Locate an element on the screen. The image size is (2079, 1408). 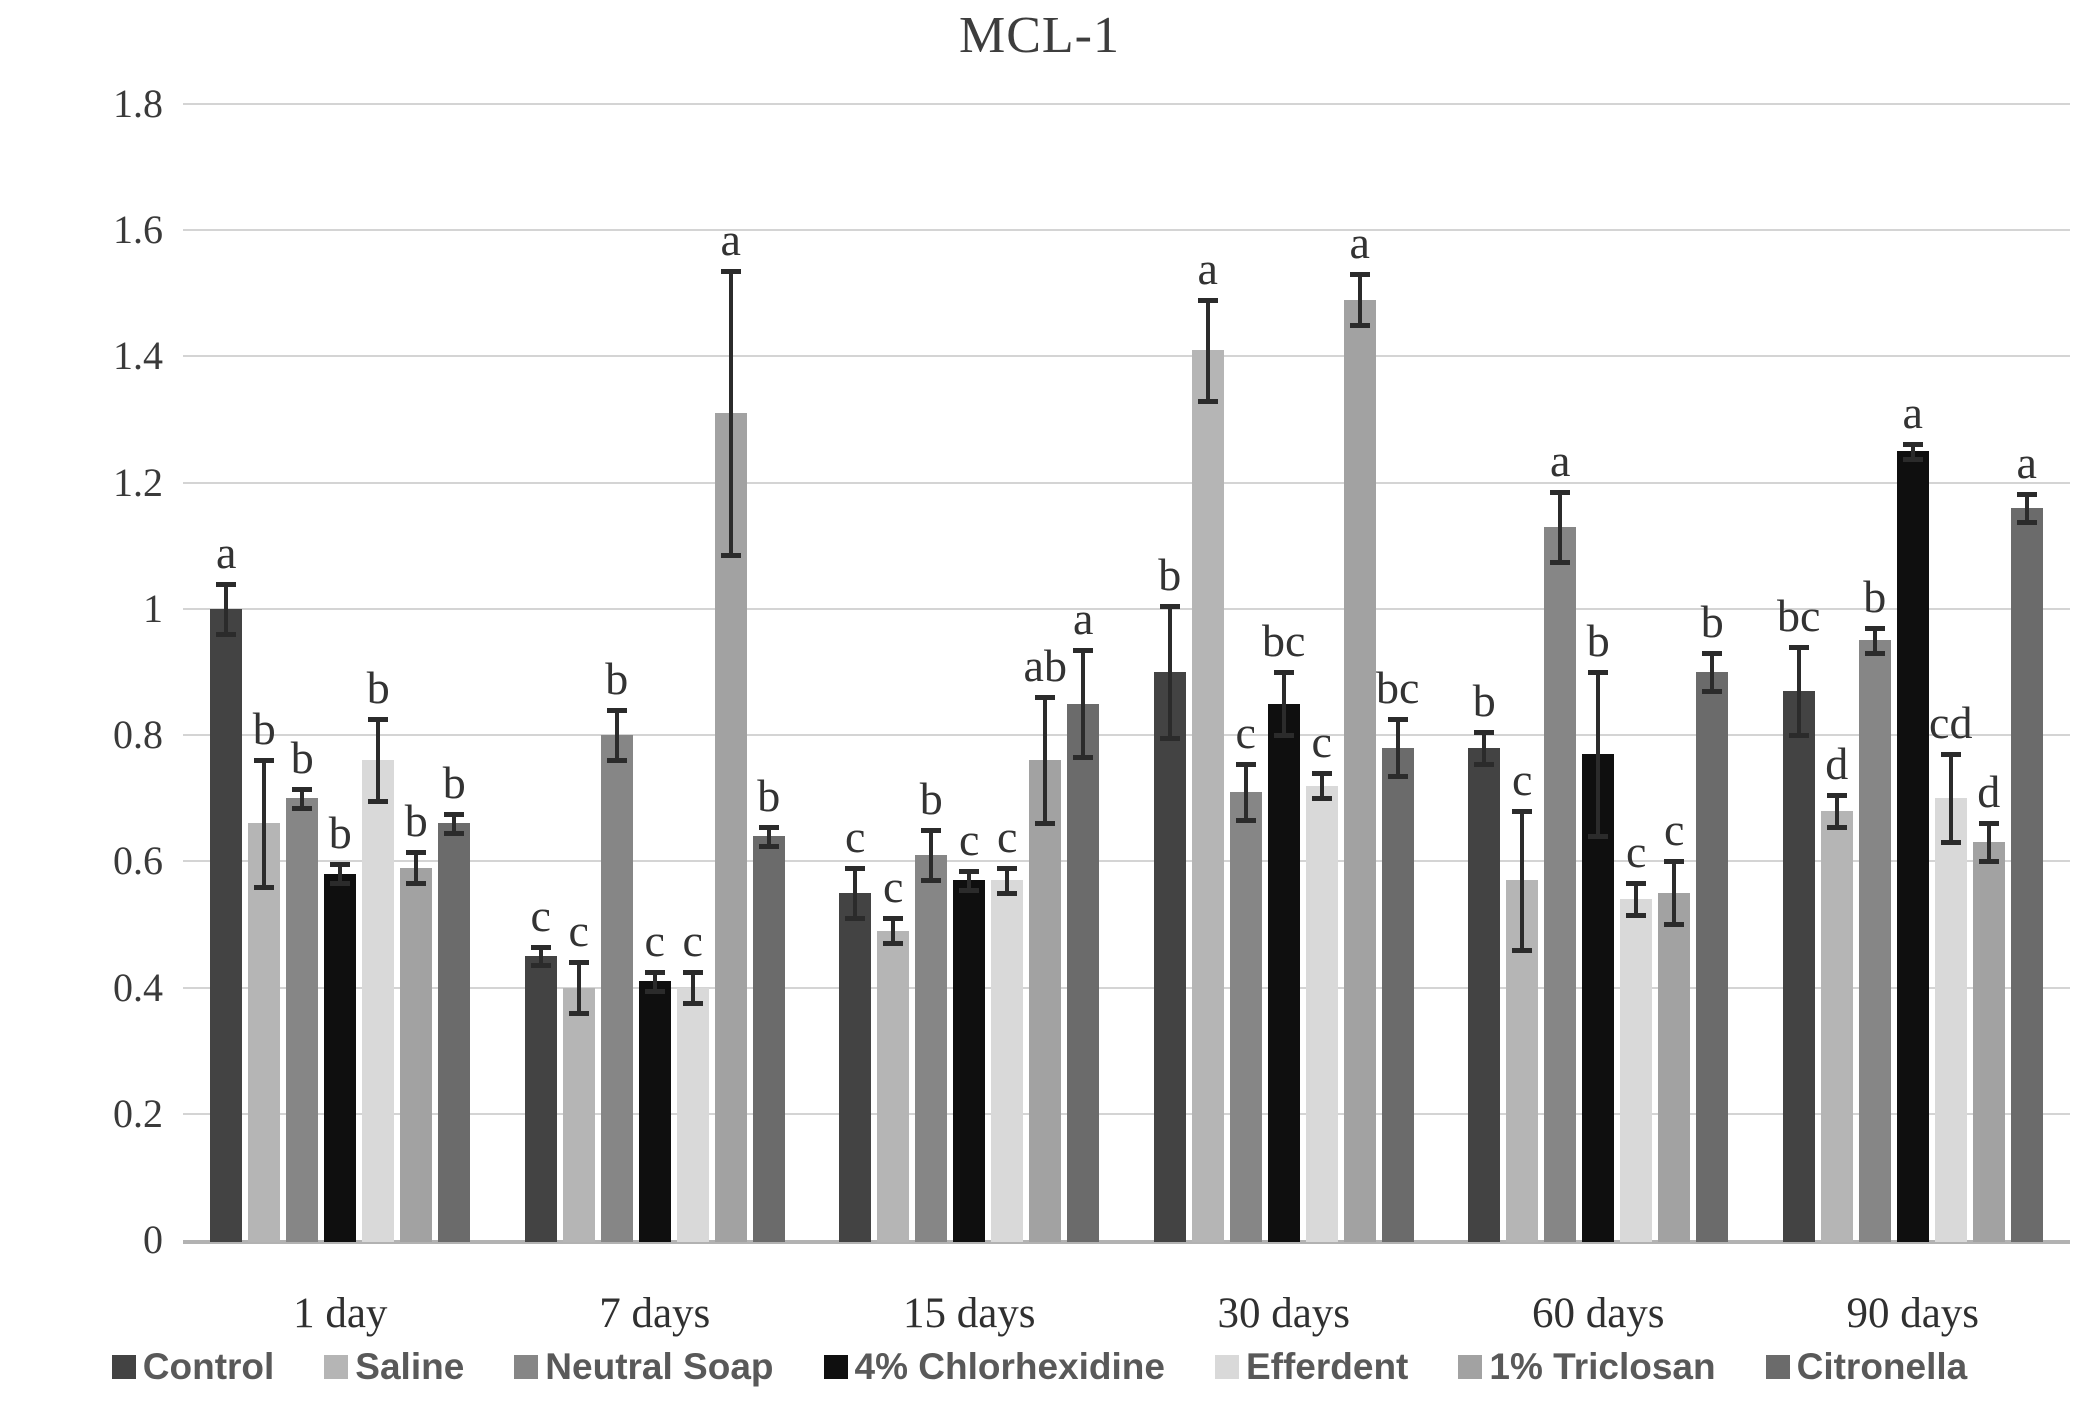
y-axis-tick-label: 0.6 is located at coordinates (138, 861).